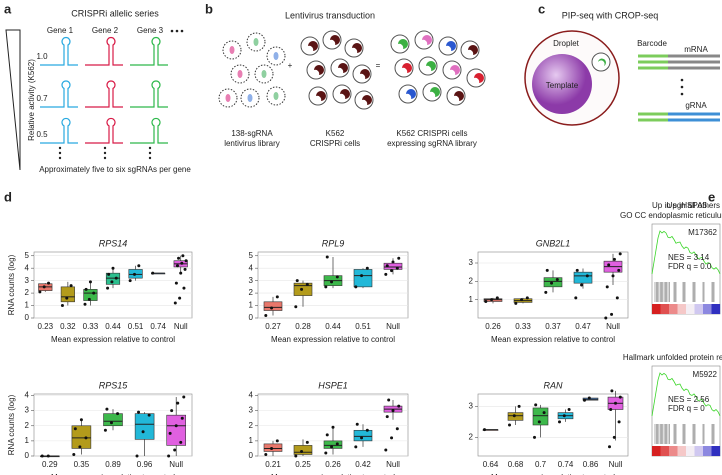  I want to click on cells-label: K562, so click(335, 133).